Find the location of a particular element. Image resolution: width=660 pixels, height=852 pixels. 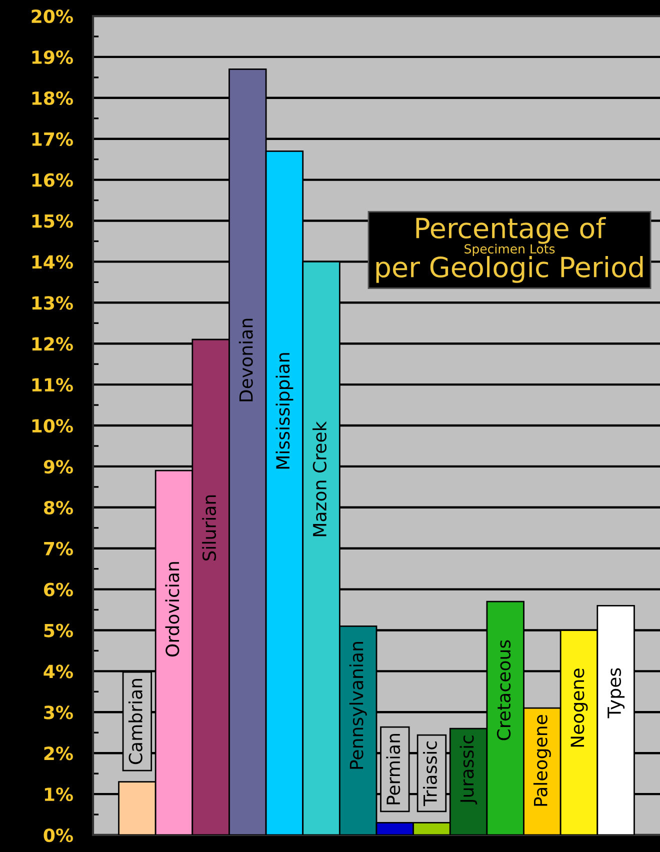

y-tick-label: 11% is located at coordinates (52, 385).